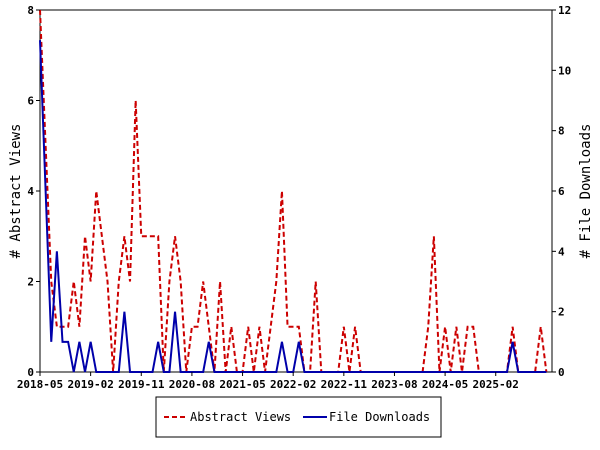 The width and height of the screenshot is (600, 450). What do you see at coordinates (30, 191) in the screenshot?
I see `left-tick-label: 4` at bounding box center [30, 191].